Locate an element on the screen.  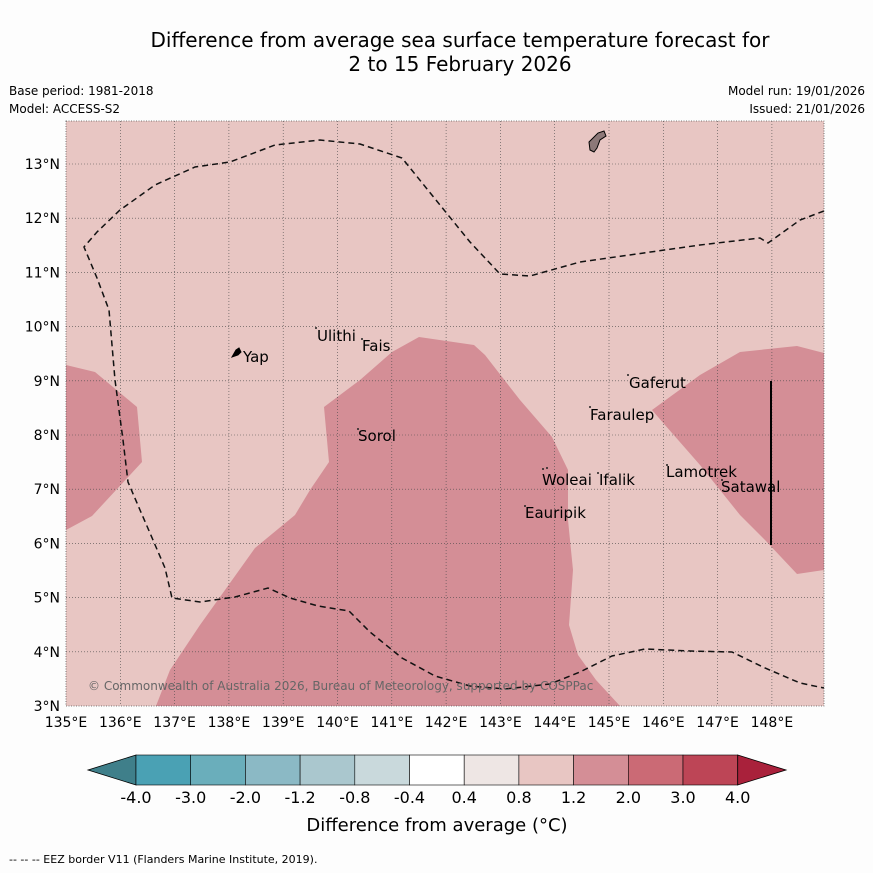
place-yap: Yap is located at coordinates (255, 357).